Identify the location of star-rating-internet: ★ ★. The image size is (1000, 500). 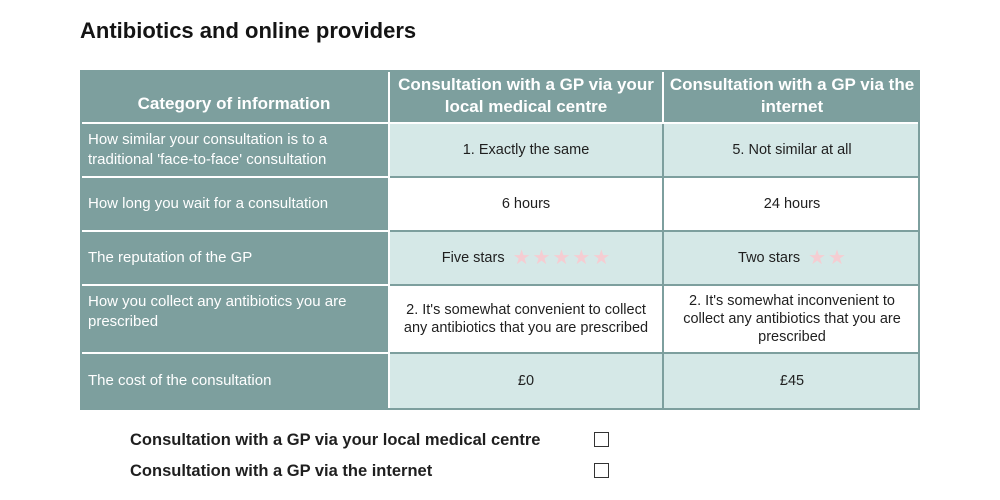
(827, 258).